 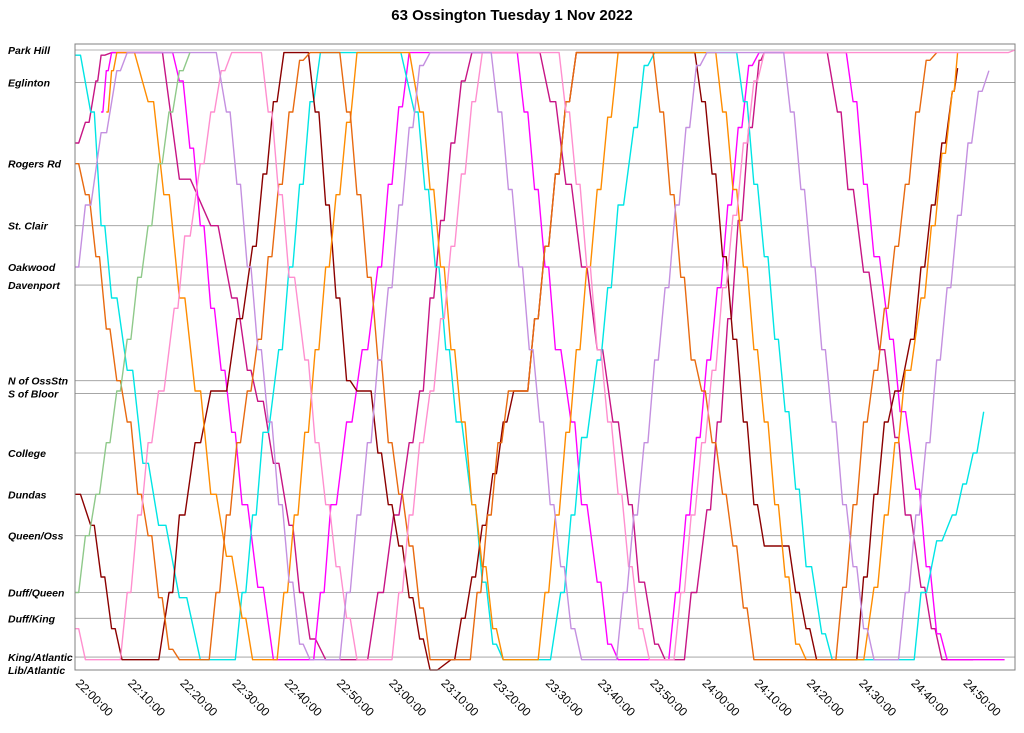 What do you see at coordinates (33, 395) in the screenshot?
I see `stop-label: S of Bloor` at bounding box center [33, 395].